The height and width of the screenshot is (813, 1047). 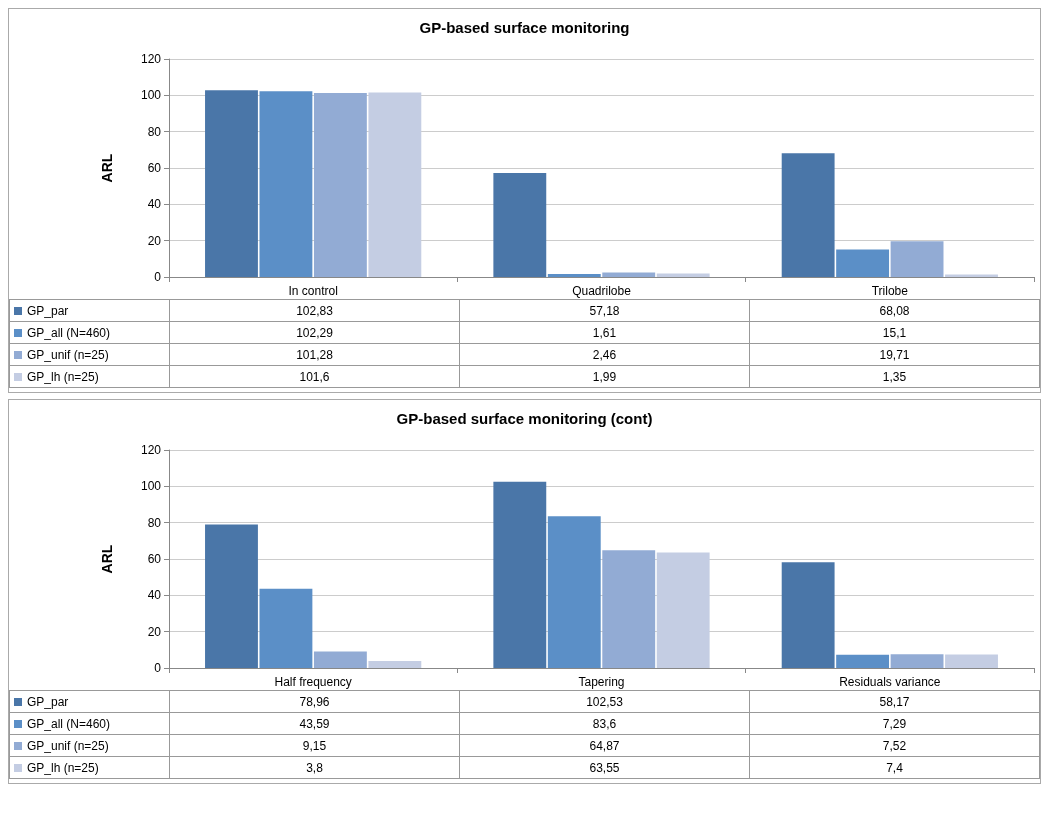 I want to click on data-label: 7,29, so click(x=894, y=723).